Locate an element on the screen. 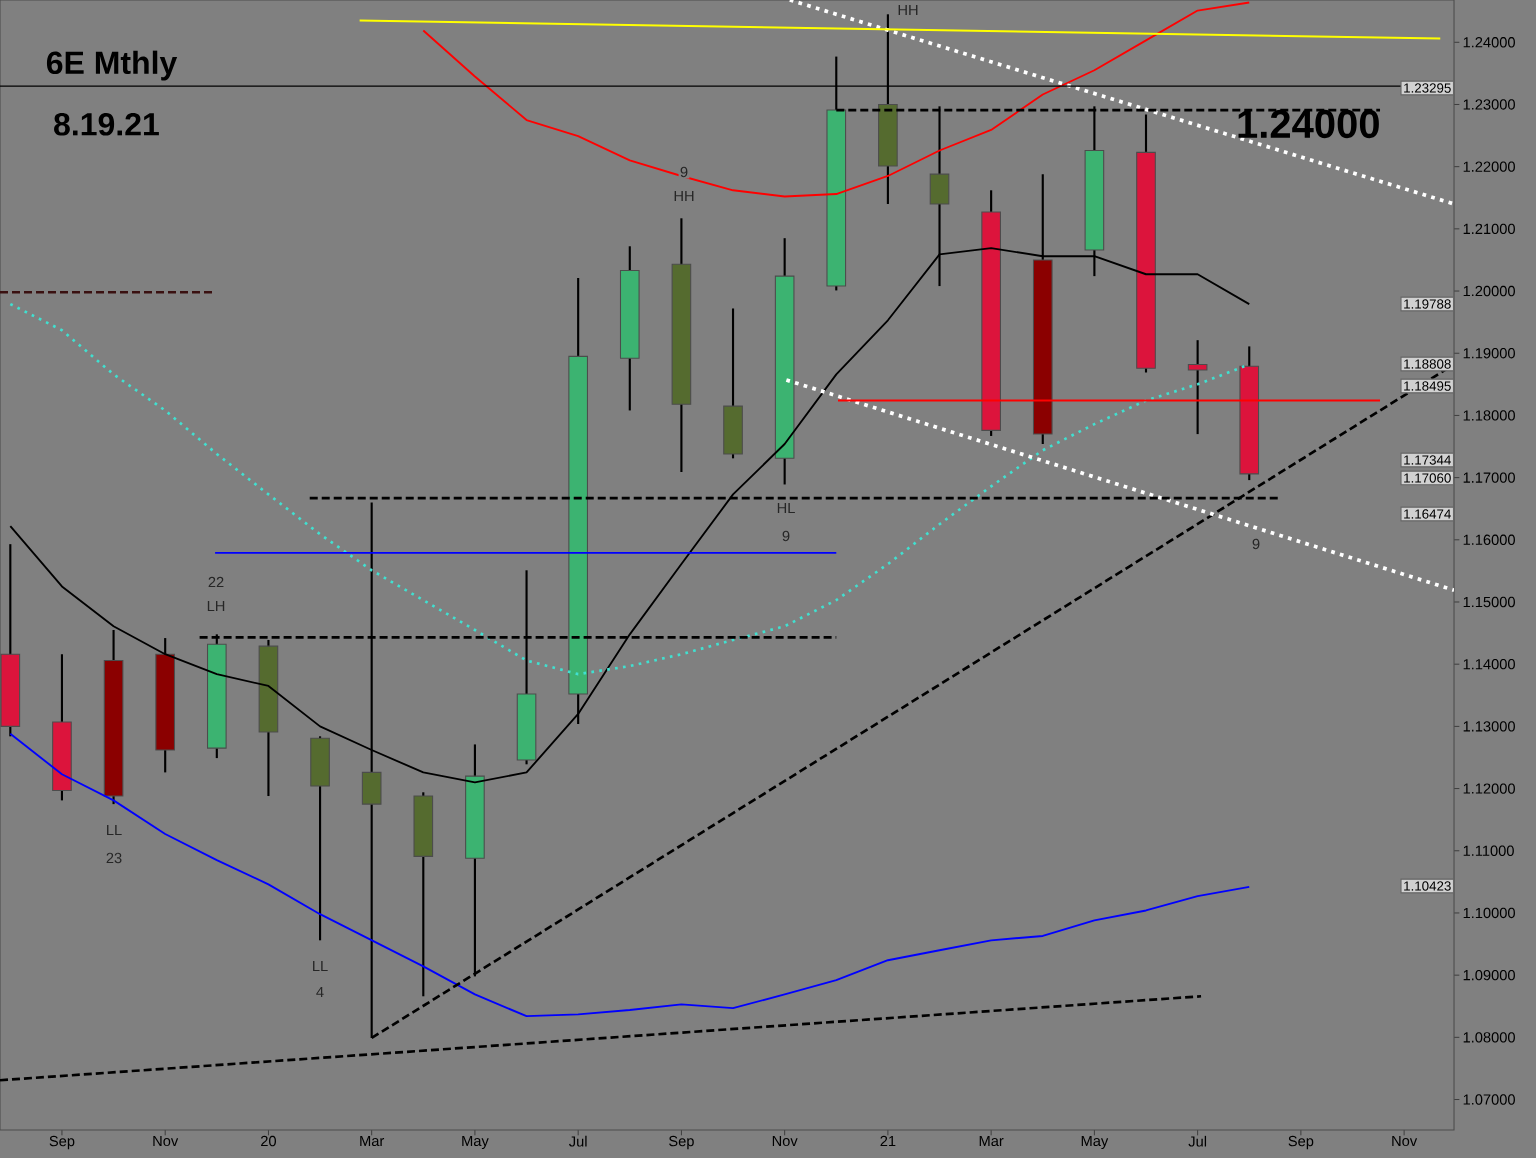 The height and width of the screenshot is (1158, 1536). annotation: 1.24000 is located at coordinates (1308, 124).